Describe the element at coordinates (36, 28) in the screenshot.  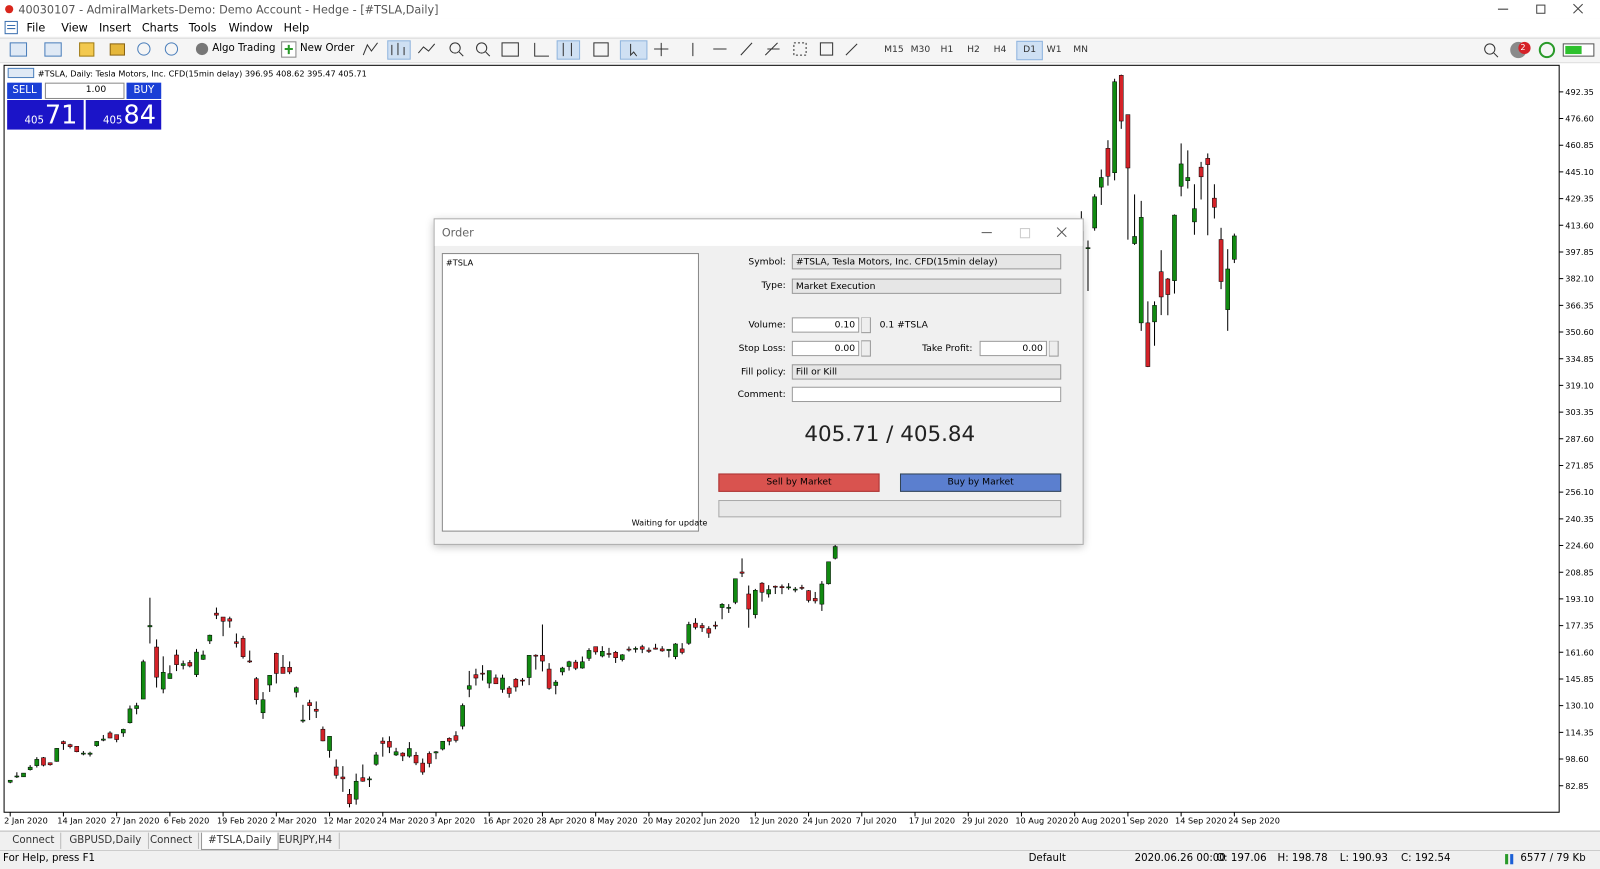
I see `menu-item: File` at that location.